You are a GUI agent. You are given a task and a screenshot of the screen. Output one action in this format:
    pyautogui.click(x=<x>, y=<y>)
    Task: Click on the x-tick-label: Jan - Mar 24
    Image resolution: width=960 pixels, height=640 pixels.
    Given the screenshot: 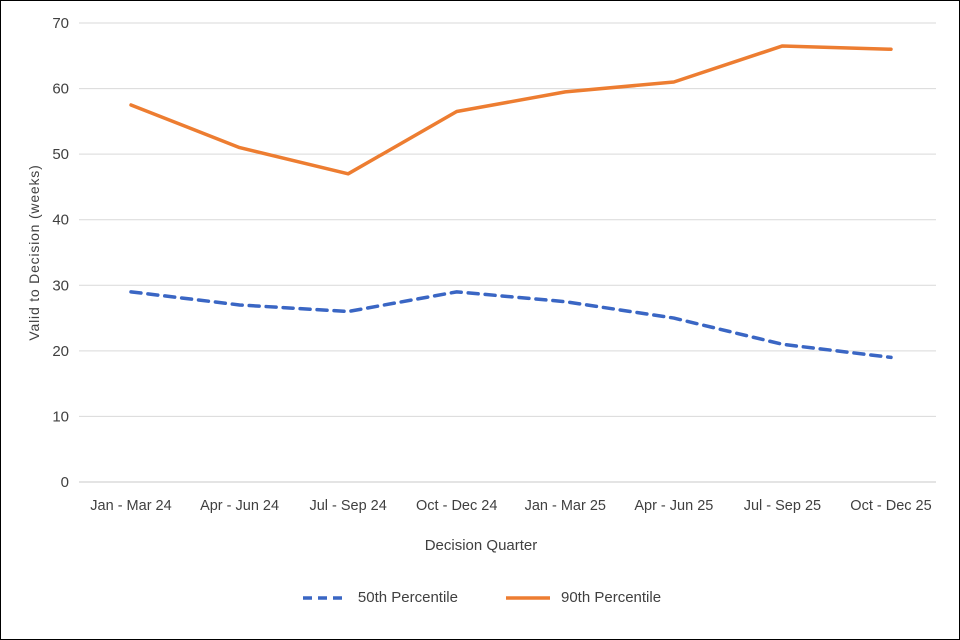 What is the action you would take?
    pyautogui.click(x=130, y=506)
    